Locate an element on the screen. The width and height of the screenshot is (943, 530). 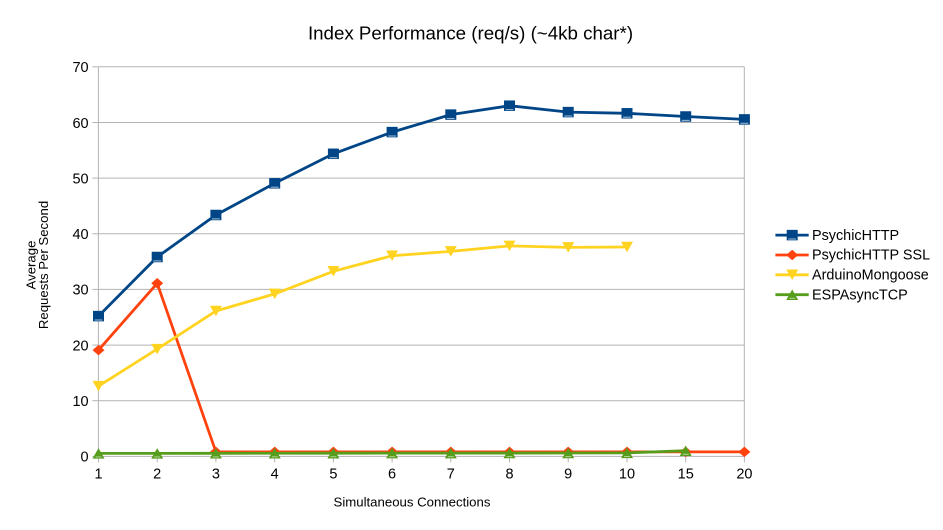
svg-text: 1 is located at coordinates (98, 475).